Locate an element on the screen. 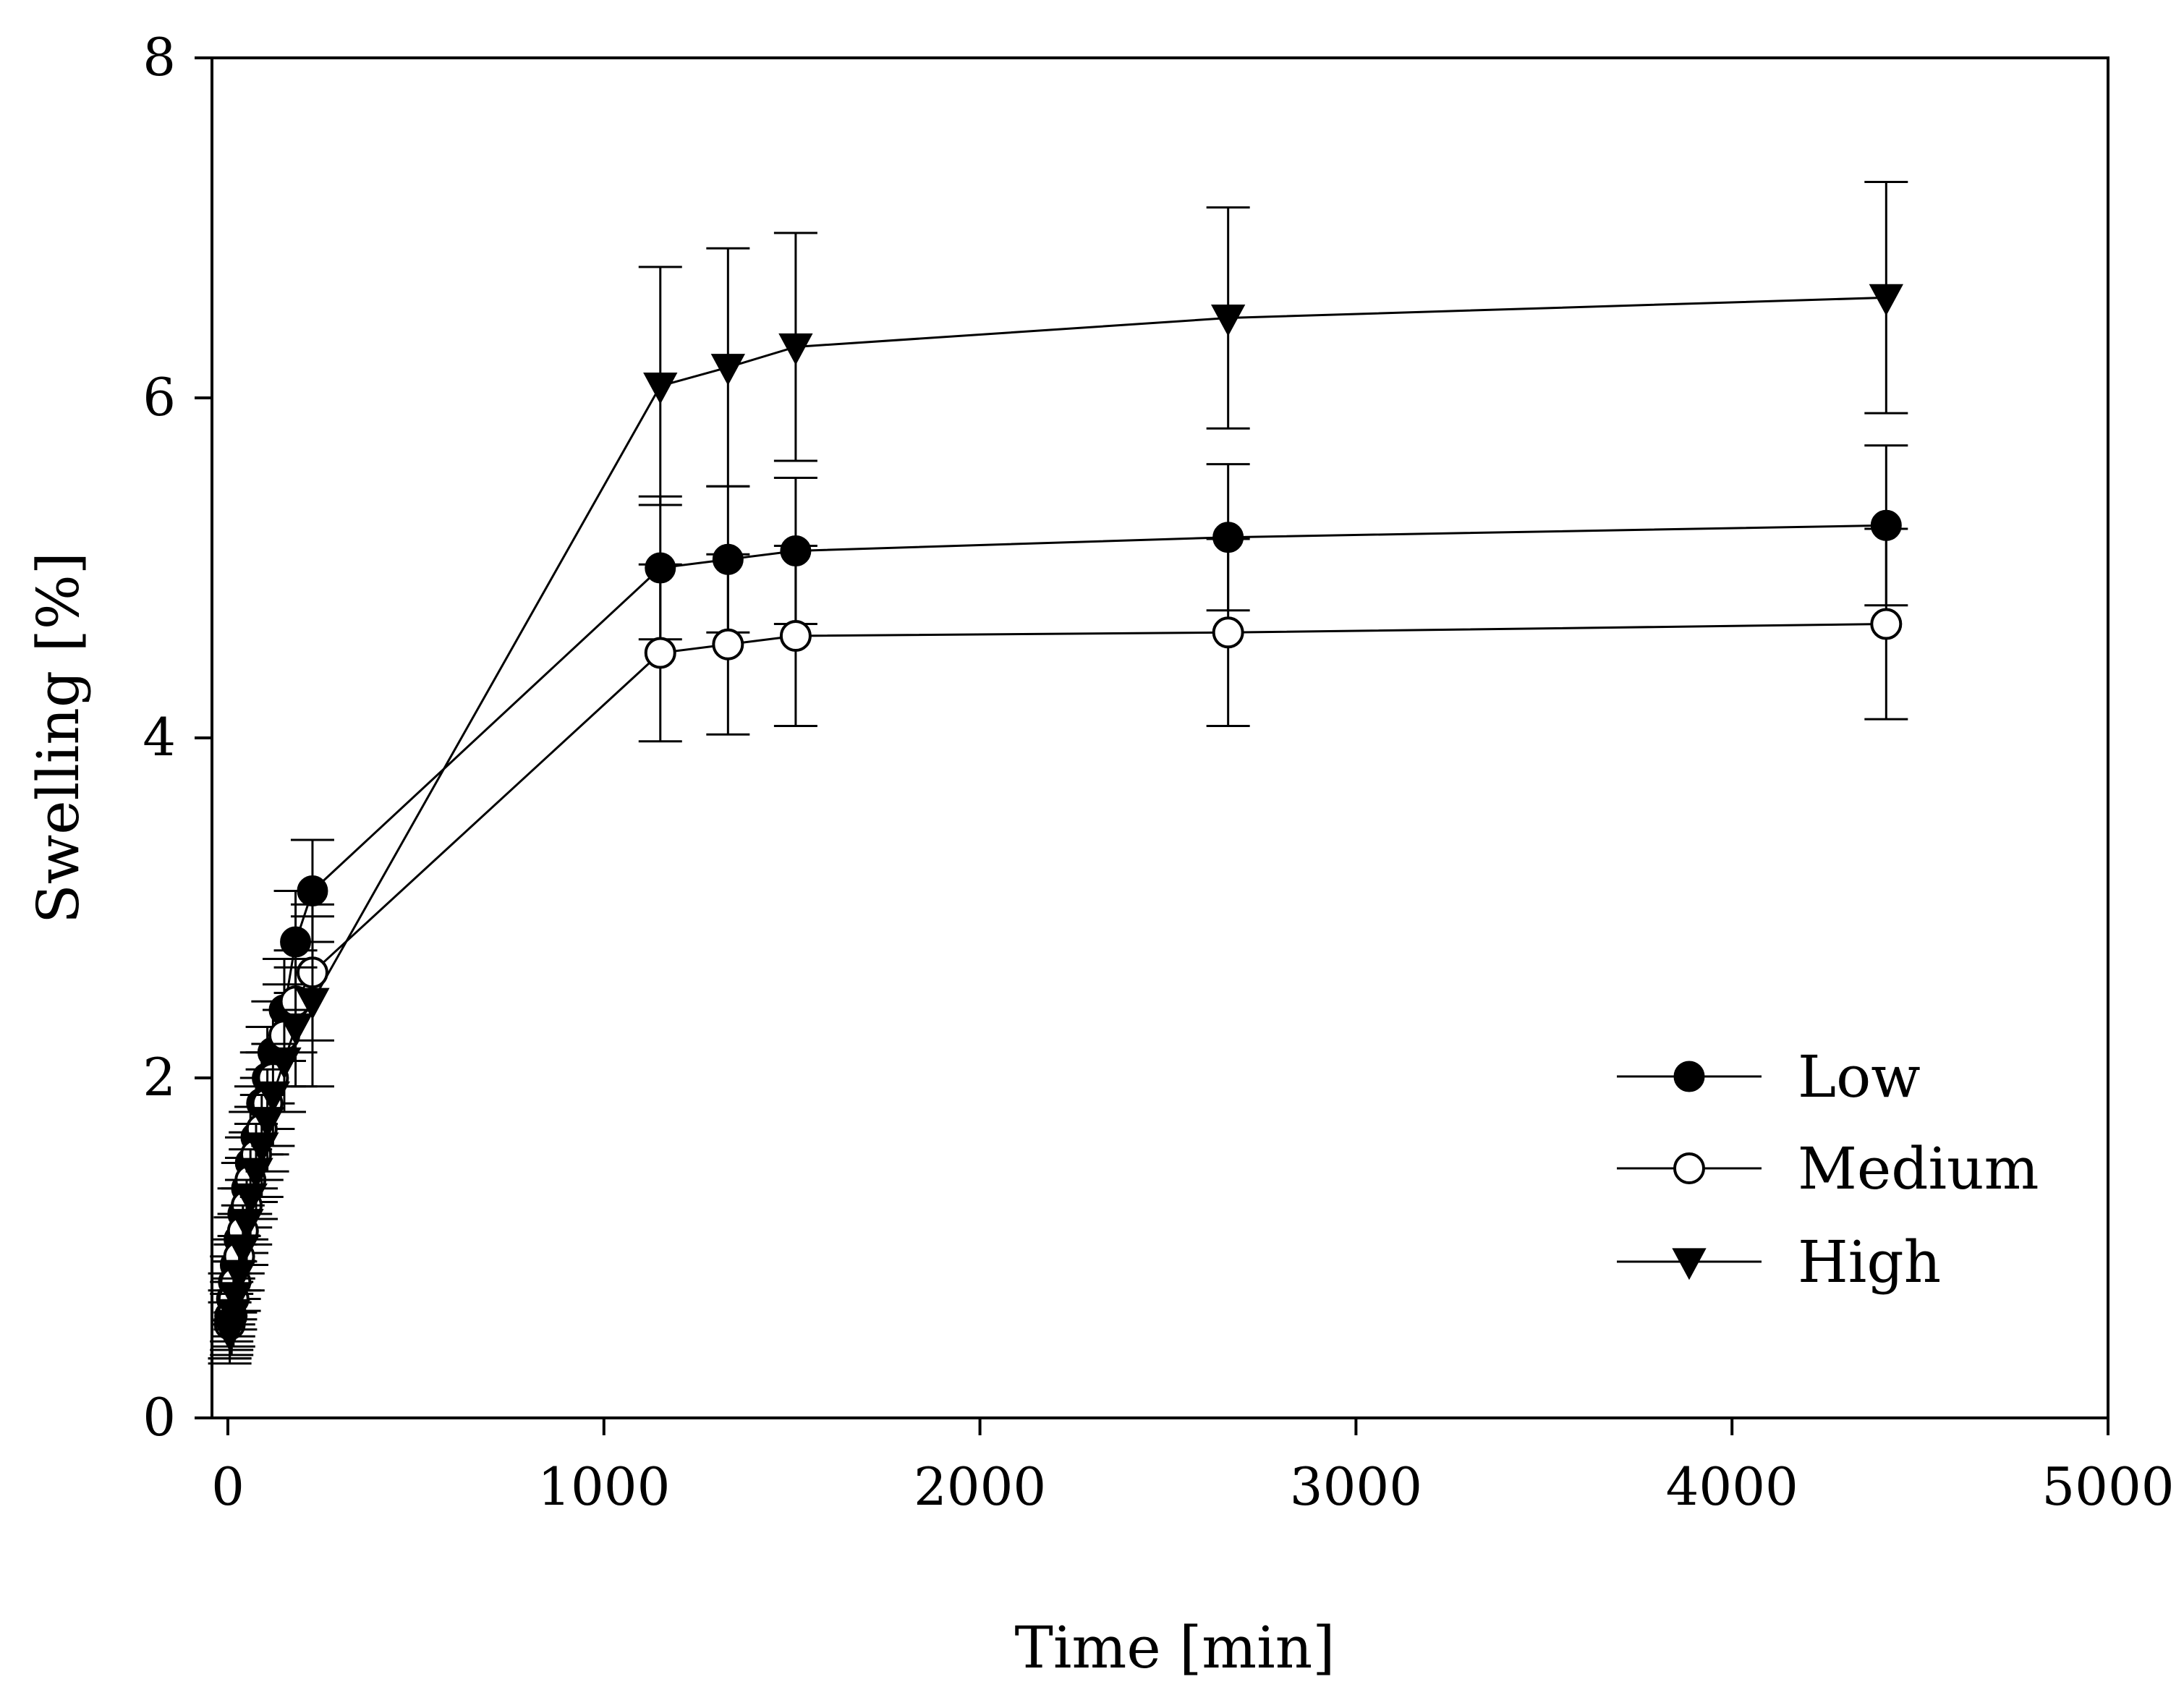 The width and height of the screenshot is (2184, 1695). y-tick-label: 2 is located at coordinates (159, 1078).